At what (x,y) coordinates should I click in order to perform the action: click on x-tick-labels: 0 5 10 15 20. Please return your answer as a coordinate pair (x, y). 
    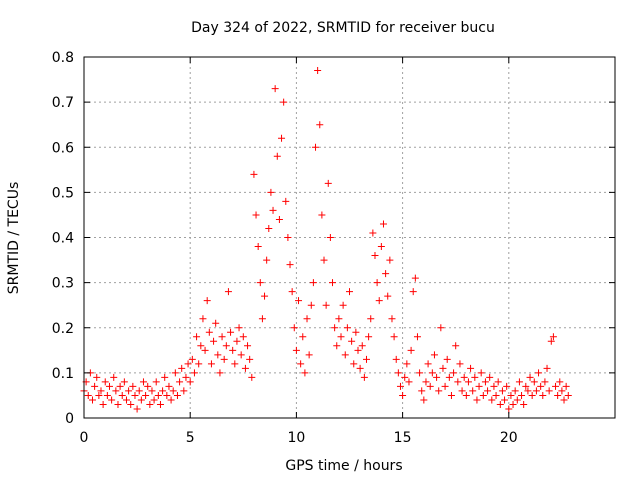
    Looking at the image, I should click on (299, 438).